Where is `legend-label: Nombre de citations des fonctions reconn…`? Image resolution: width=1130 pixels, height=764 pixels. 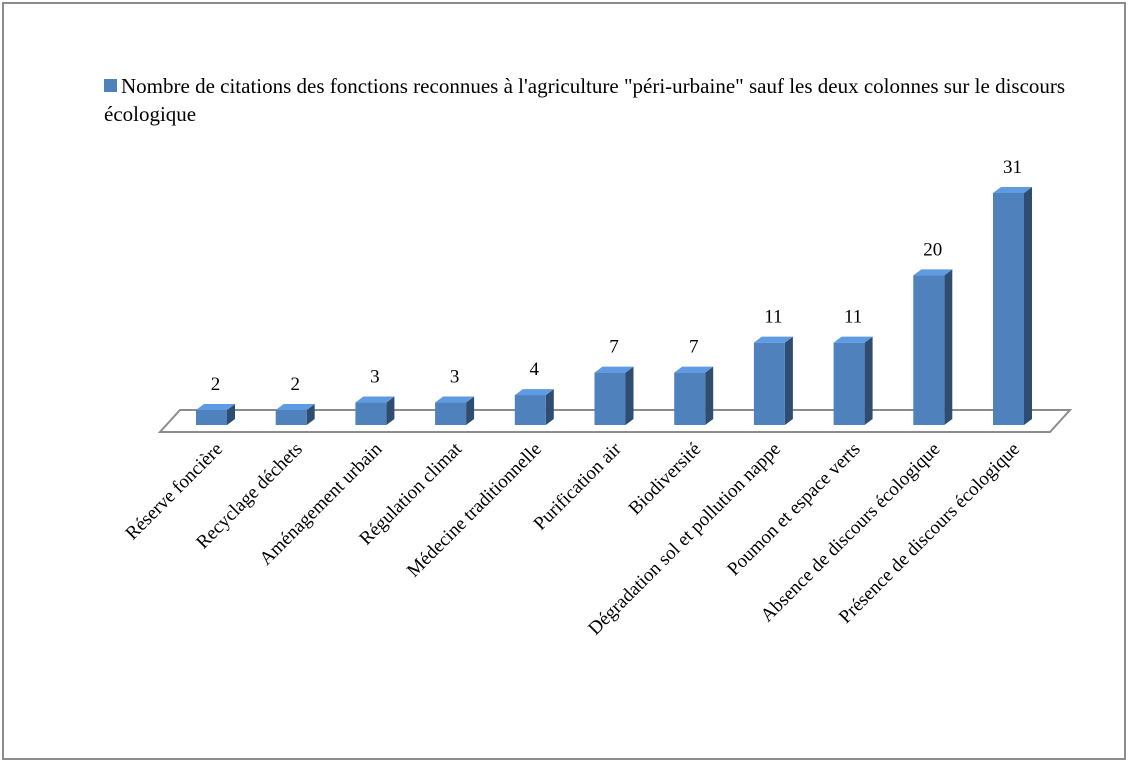
legend-label: Nombre de citations des fonctions reconn… is located at coordinates (585, 100).